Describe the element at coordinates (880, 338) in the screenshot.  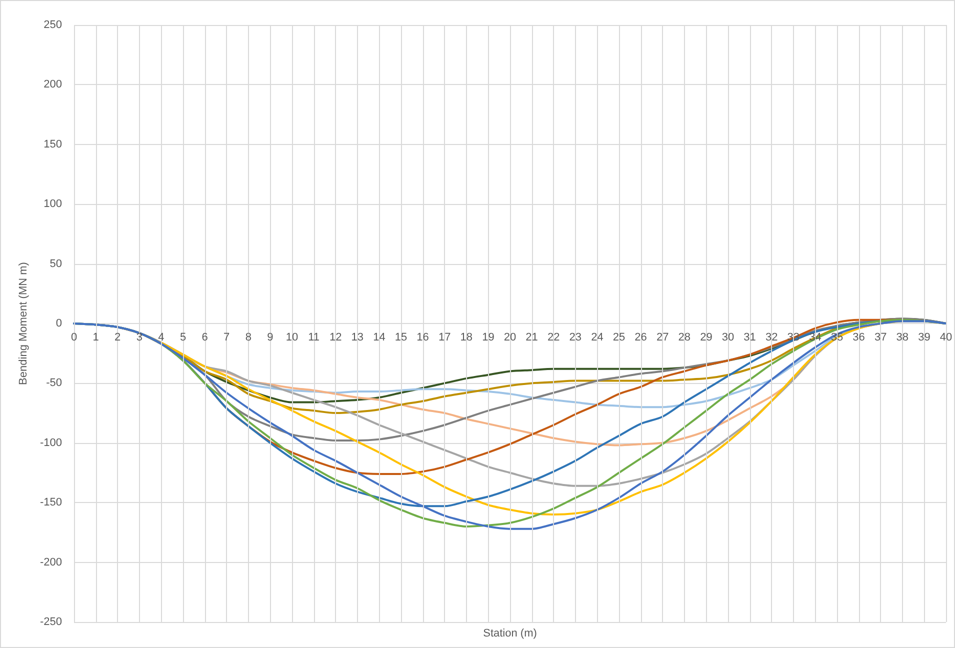
I see `x-tick-label: 37` at that location.